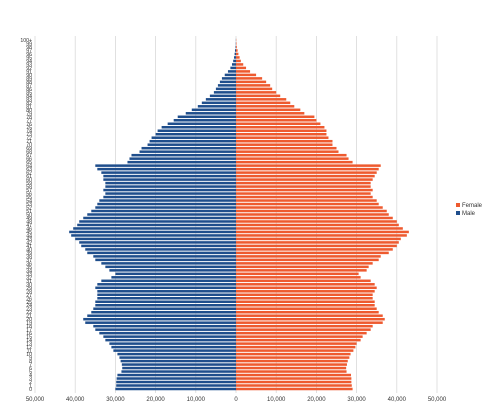  Describe the element at coordinates (29, 268) in the screenshot. I see `y-tick-label: 35` at that location.